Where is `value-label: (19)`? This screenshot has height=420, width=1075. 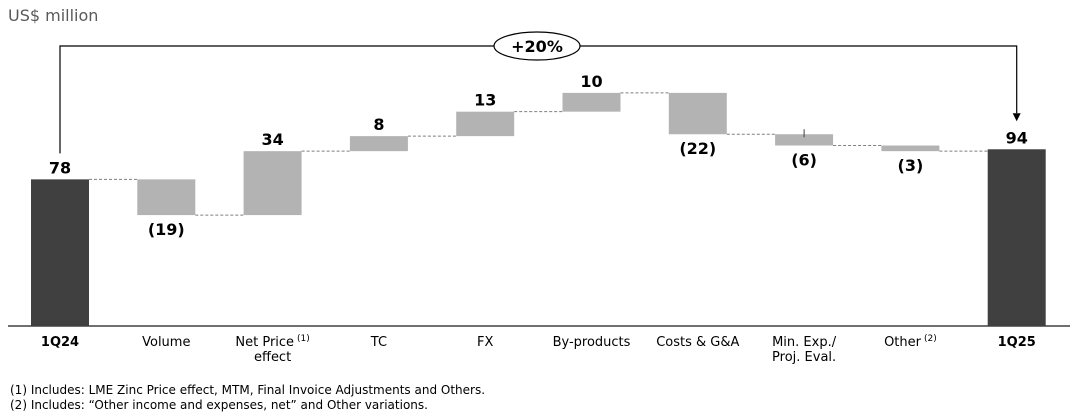 value-label: (19) is located at coordinates (166, 229).